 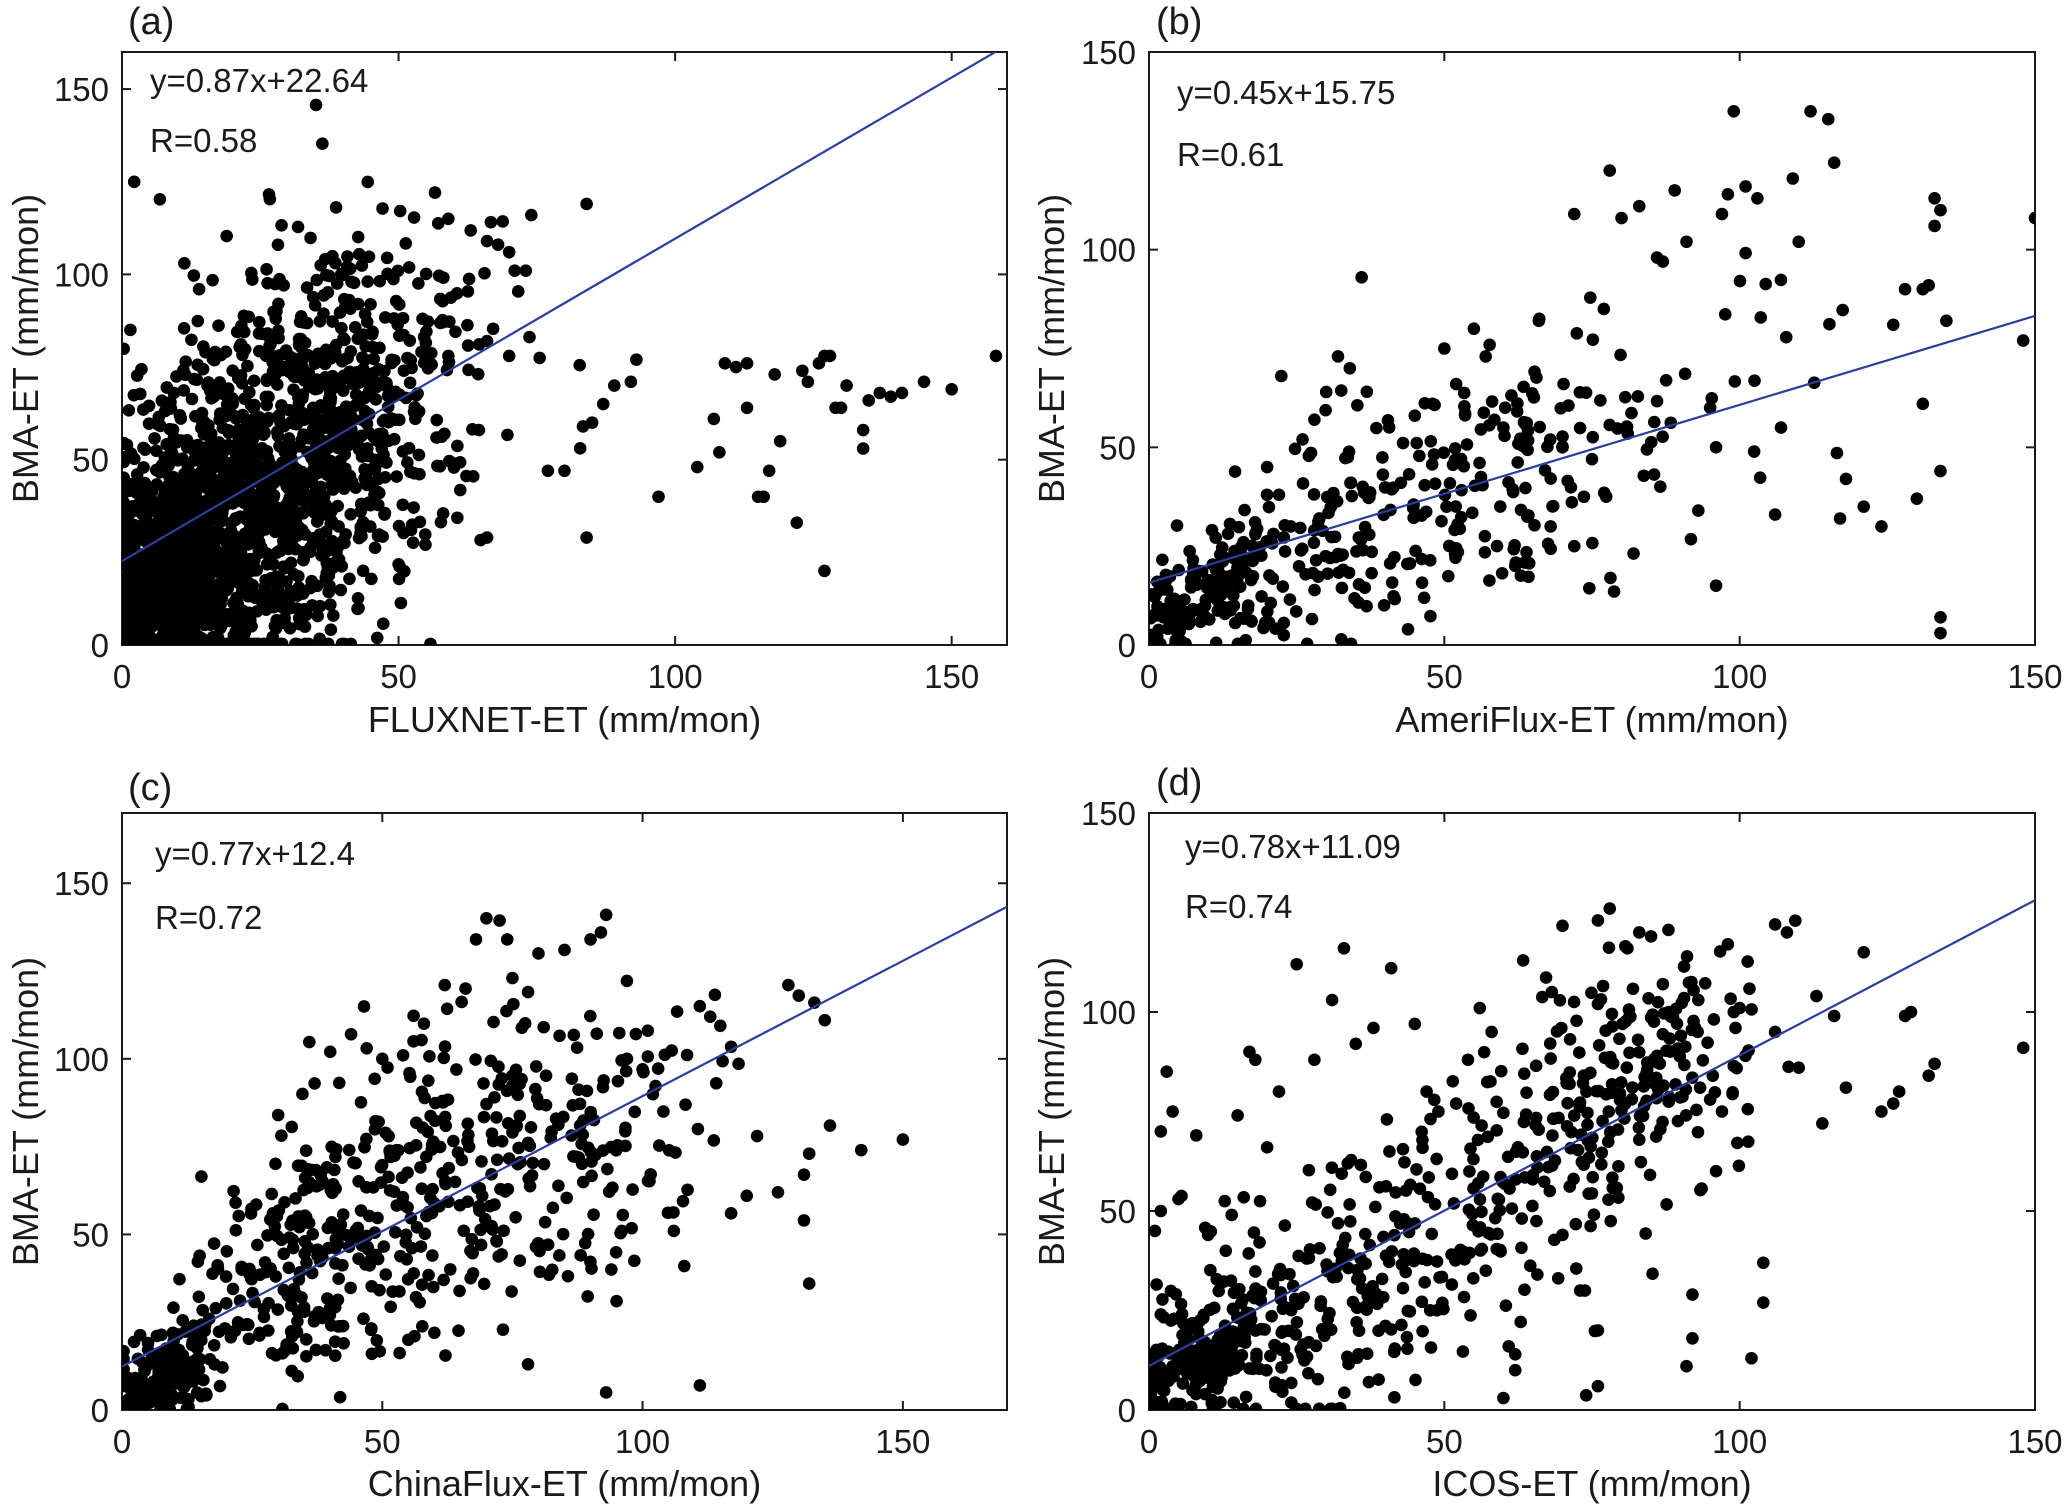 What do you see at coordinates (151, 22) in the screenshot?
I see `panel-label: (a)` at bounding box center [151, 22].